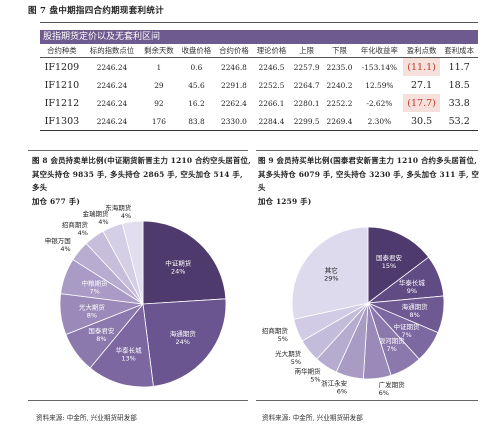  What do you see at coordinates (259, 37) in the screenshot?
I see `table-banner: 股指期货定价以及无套利区间` at bounding box center [259, 37].